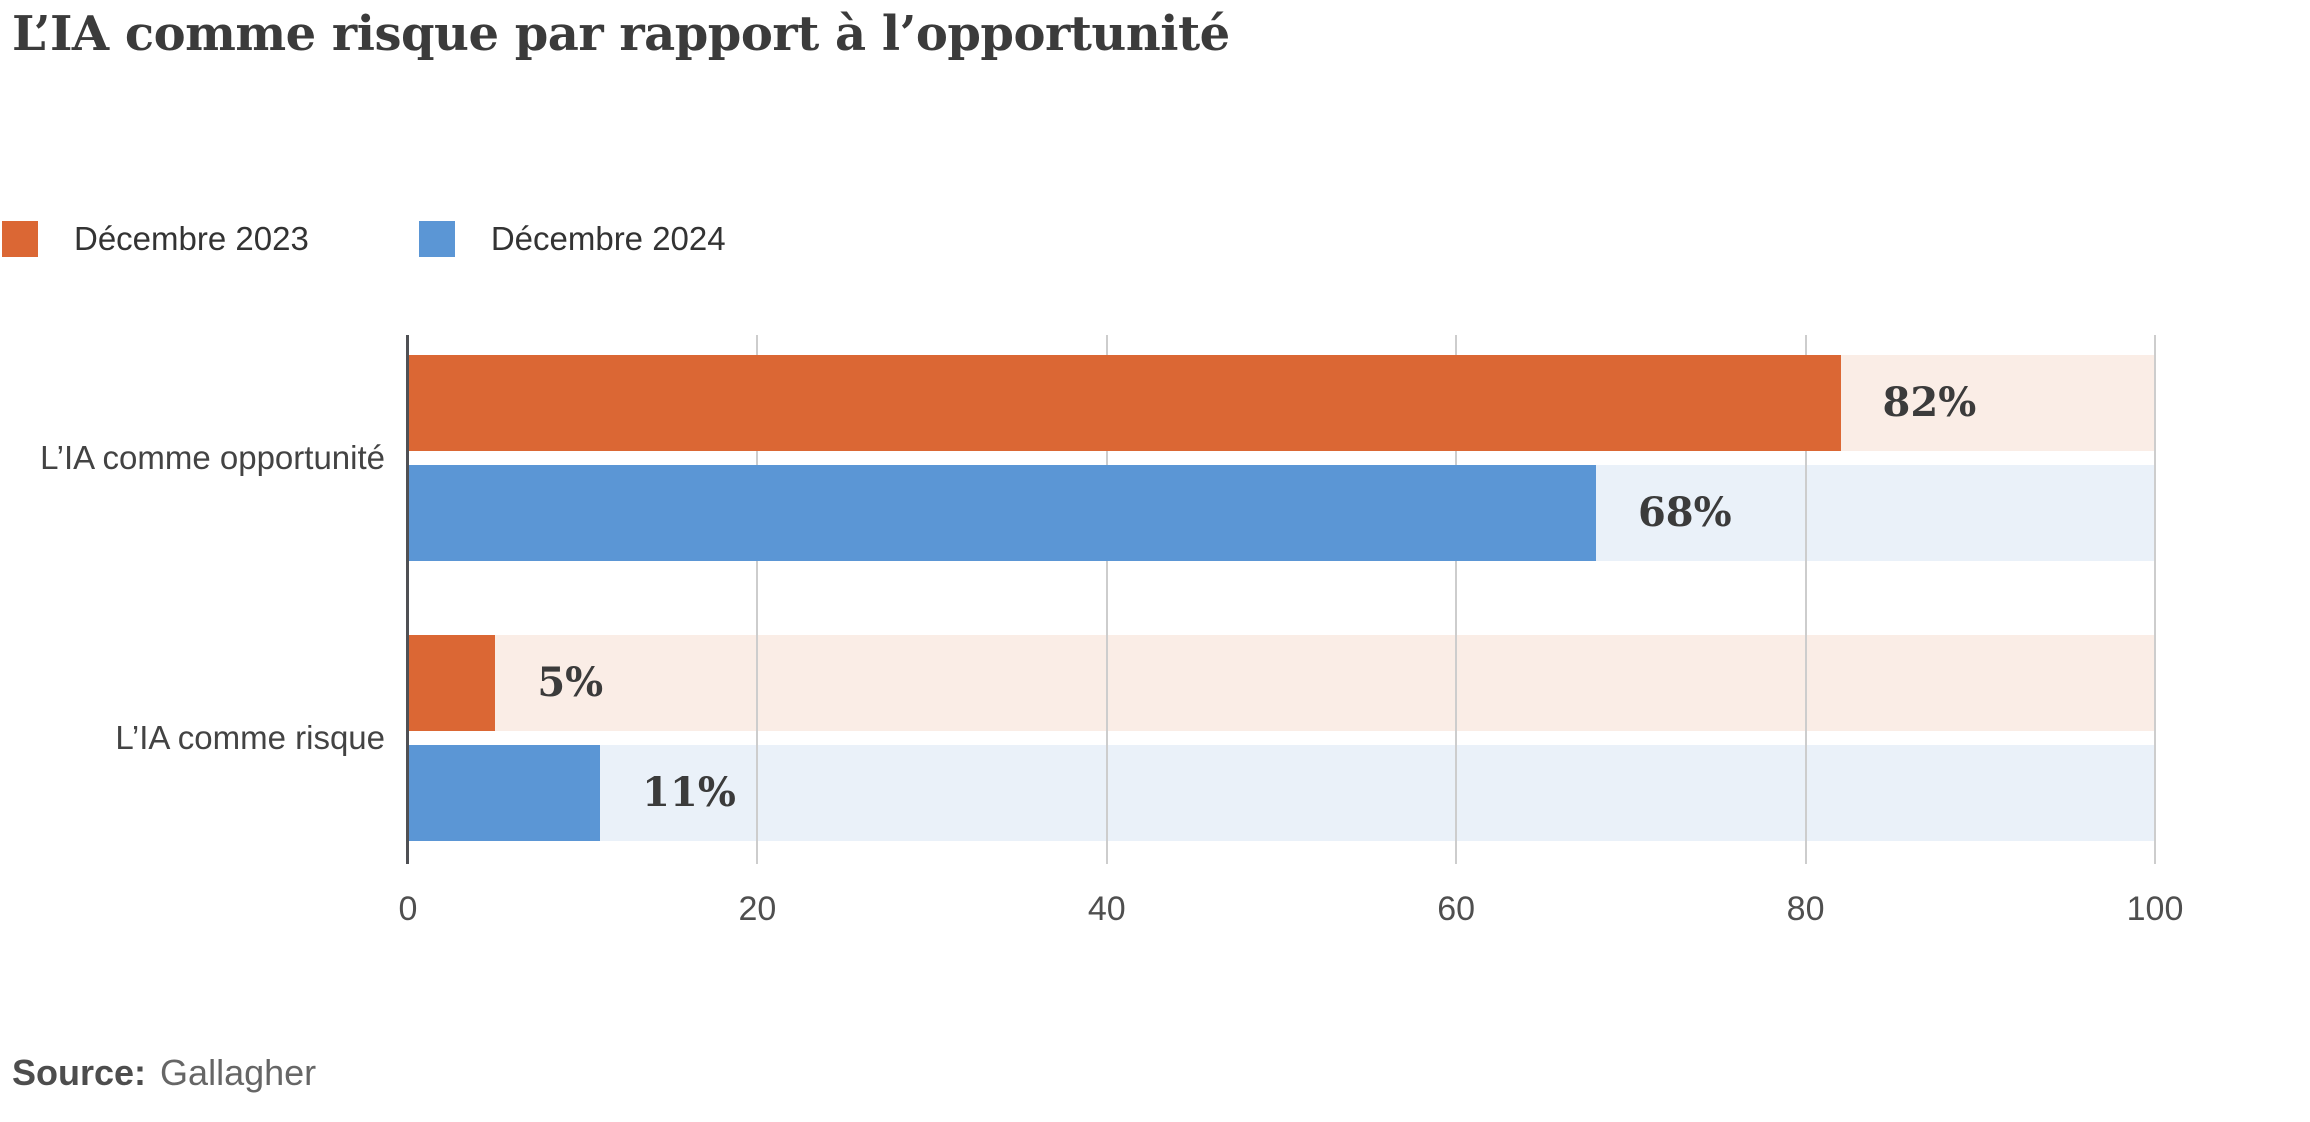 The width and height of the screenshot is (2310, 1122). I want to click on legend-label: Décembre 2023, so click(191, 238).